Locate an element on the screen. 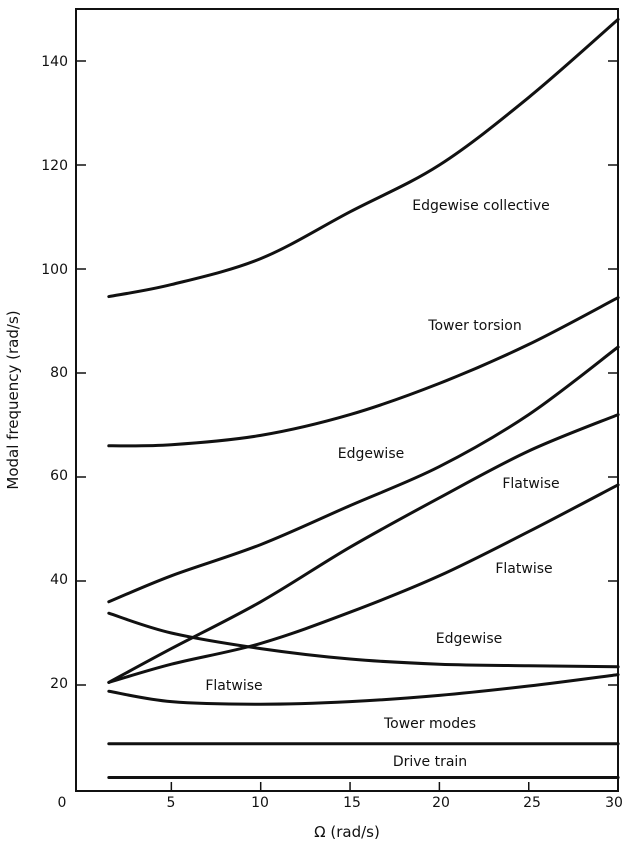 This screenshot has width=627, height=856. x-tick-label: 30 is located at coordinates (614, 803).